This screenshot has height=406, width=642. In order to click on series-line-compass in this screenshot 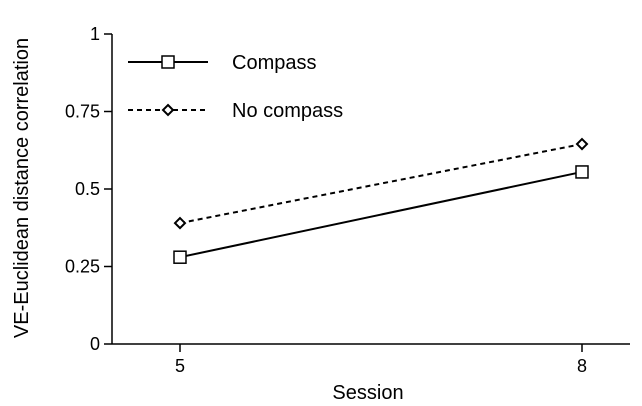, I will do `click(381, 214)`.